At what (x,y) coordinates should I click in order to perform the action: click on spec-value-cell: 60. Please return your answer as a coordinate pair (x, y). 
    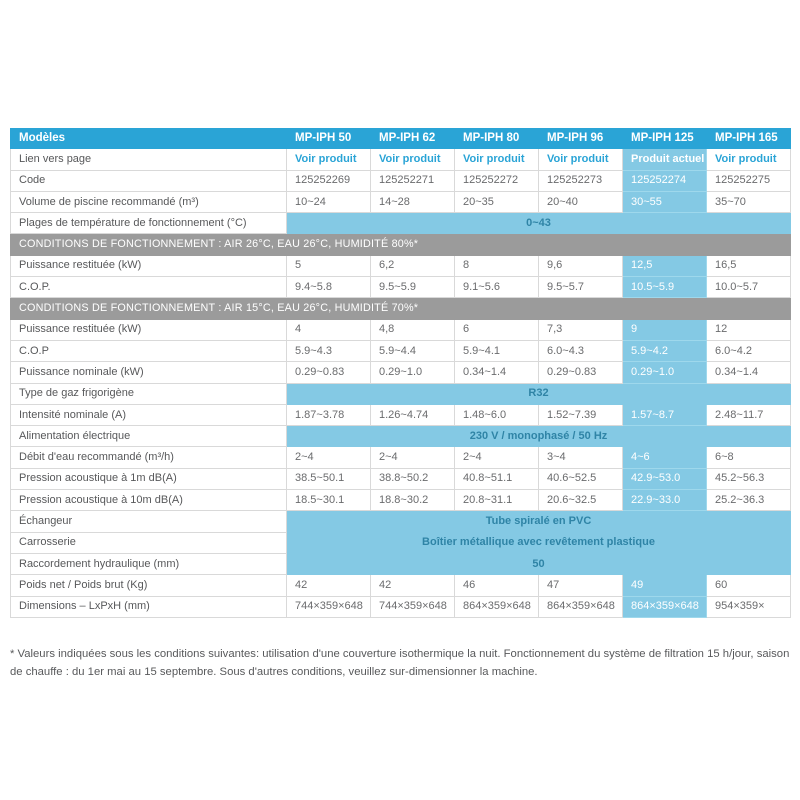
    Looking at the image, I should click on (749, 586).